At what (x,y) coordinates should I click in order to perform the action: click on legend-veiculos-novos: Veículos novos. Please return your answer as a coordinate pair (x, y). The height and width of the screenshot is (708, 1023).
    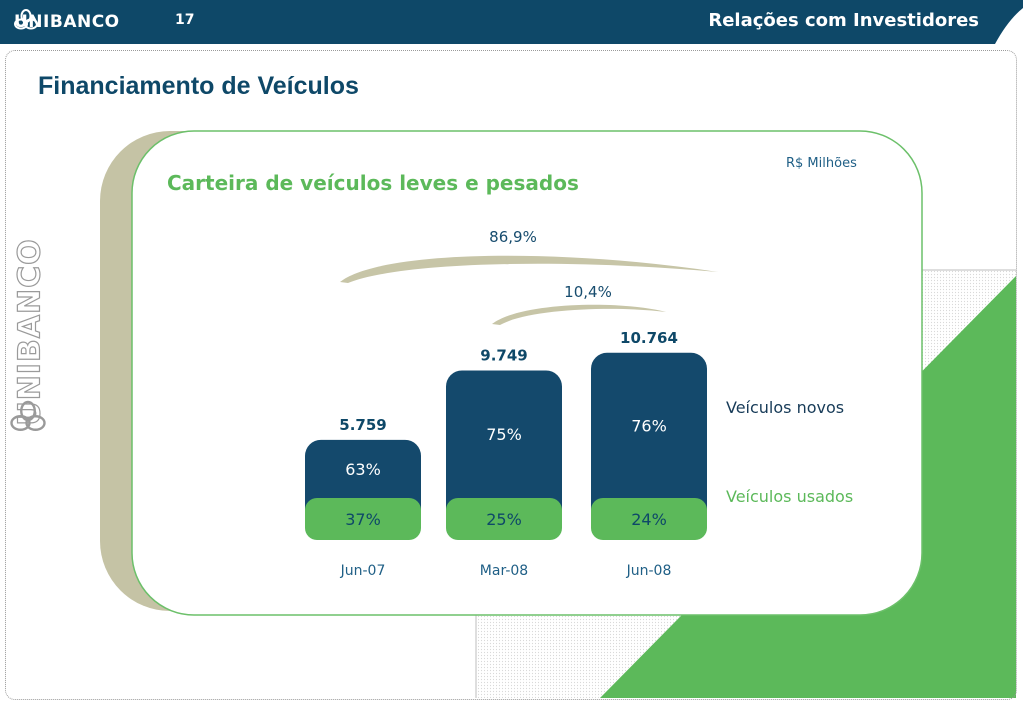
    Looking at the image, I should click on (785, 407).